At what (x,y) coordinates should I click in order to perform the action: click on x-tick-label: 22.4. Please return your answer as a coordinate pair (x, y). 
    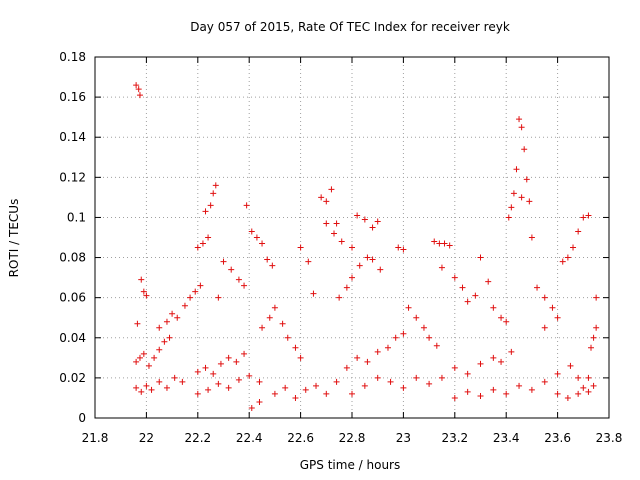
    Looking at the image, I should click on (249, 438).